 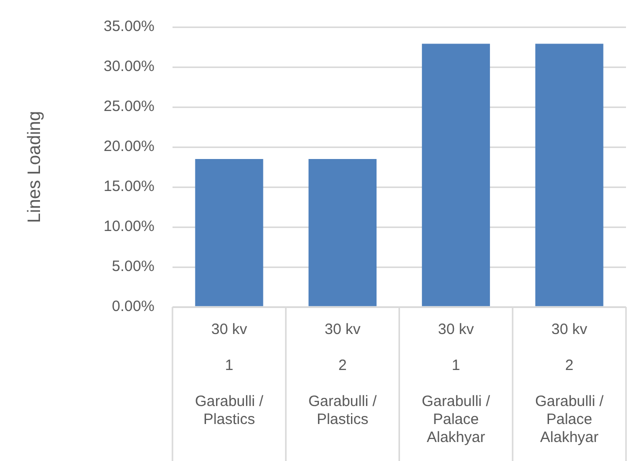 I want to click on category-label: 30 kv 2 Garabulli / Palace Alakhyar, so click(x=569, y=383).